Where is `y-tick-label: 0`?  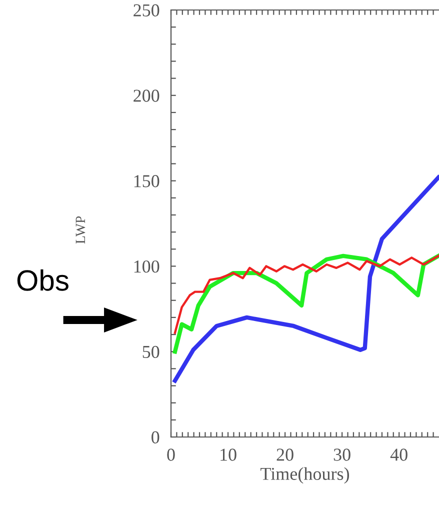 y-tick-label: 0 is located at coordinates (156, 437).